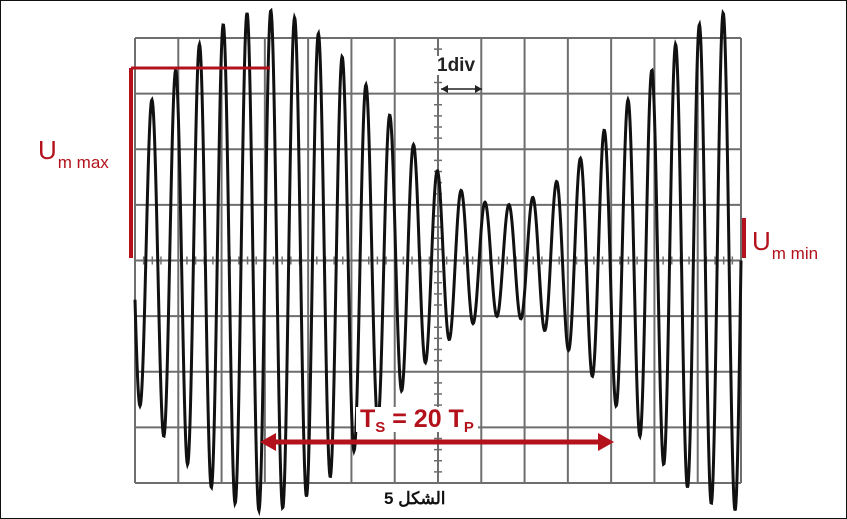 The height and width of the screenshot is (519, 847). What do you see at coordinates (73, 153) in the screenshot?
I see `umax-label: Um max` at bounding box center [73, 153].